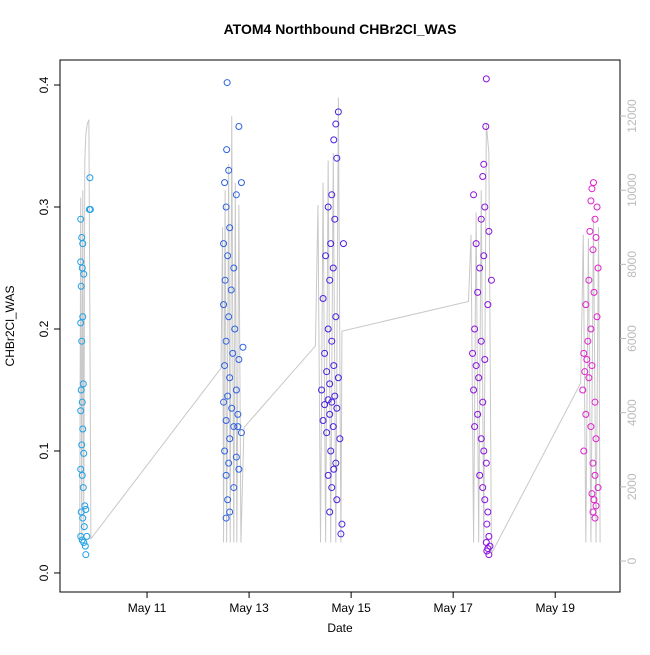 The width and height of the screenshot is (650, 655). I want to click on chart-title: ATOM4 Northbound CHBr2Cl_WAS, so click(340, 29).